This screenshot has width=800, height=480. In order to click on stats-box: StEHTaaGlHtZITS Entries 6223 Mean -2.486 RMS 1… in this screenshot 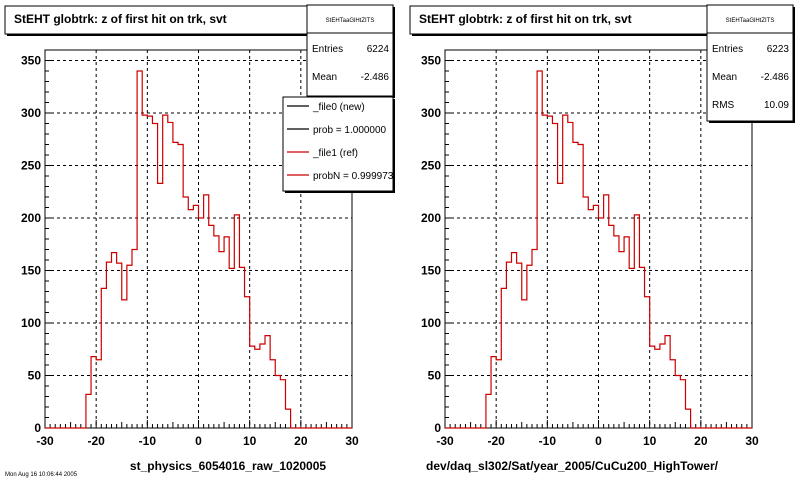, I will do `click(750, 63)`.